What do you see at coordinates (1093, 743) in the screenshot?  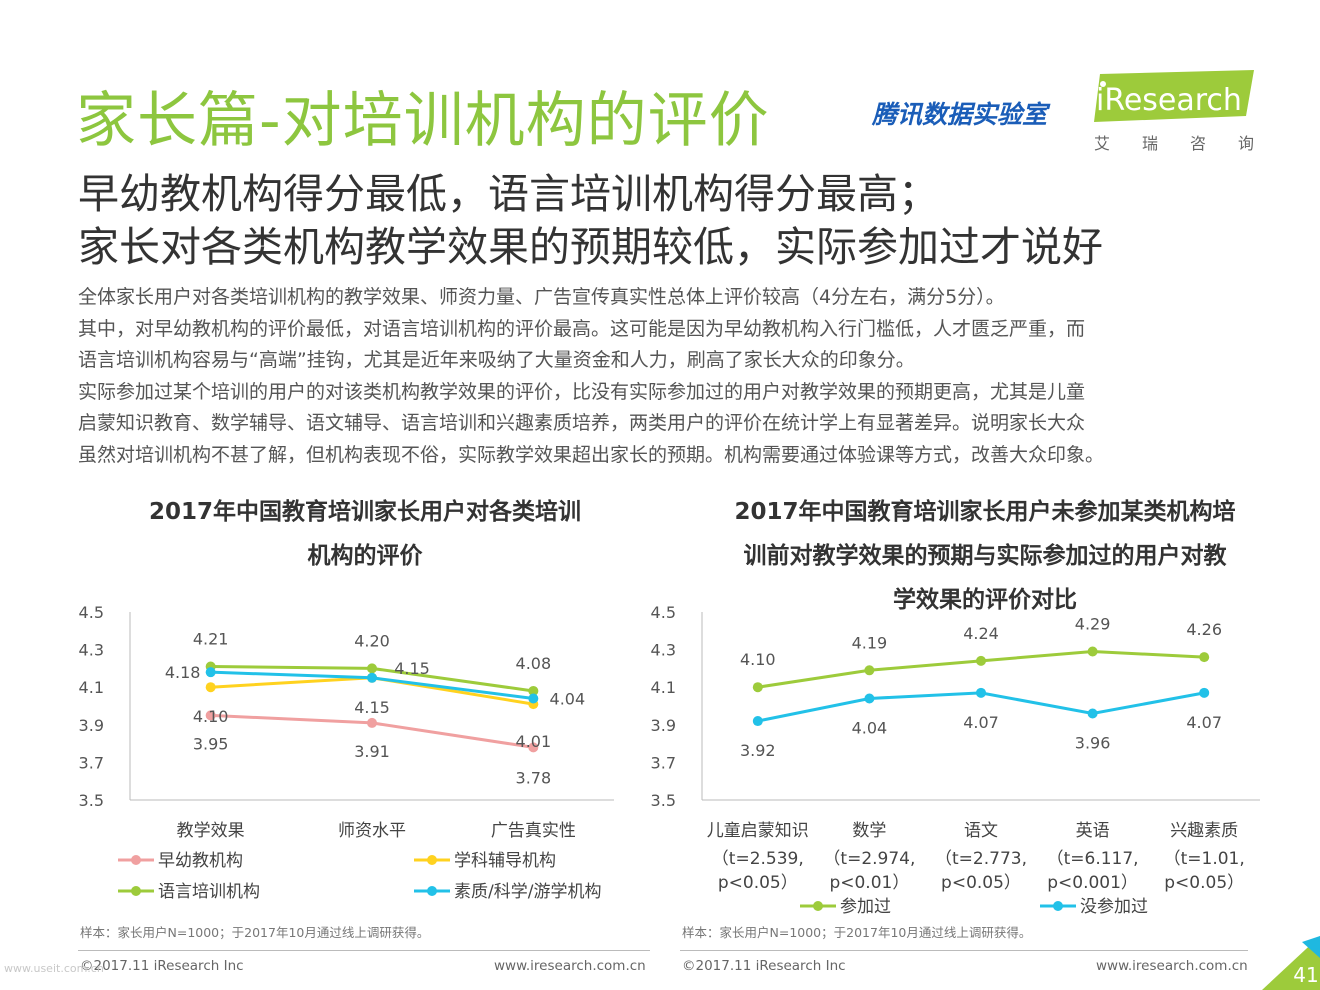 I see `chart2-data-label: 3.96` at bounding box center [1093, 743].